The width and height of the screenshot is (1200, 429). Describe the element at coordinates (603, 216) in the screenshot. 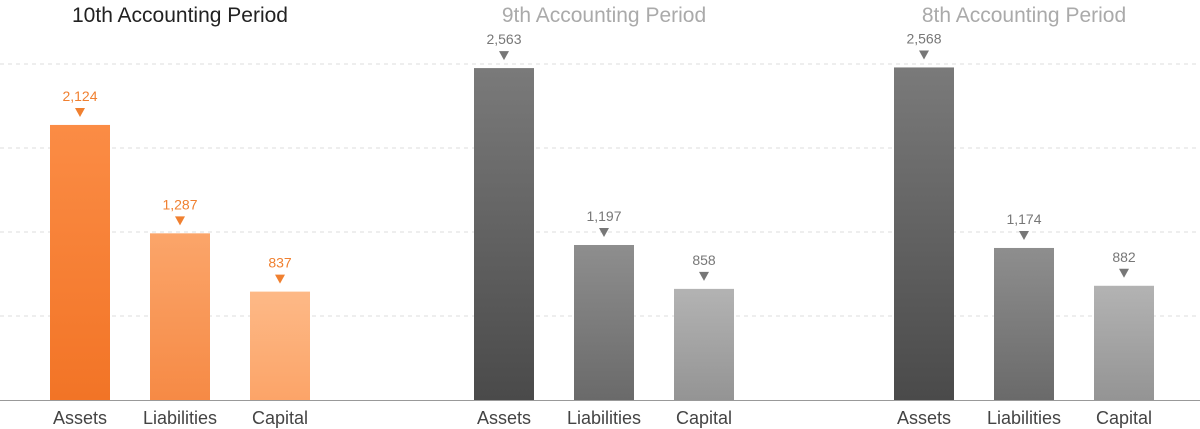

I see `data-label: 1,197` at that location.